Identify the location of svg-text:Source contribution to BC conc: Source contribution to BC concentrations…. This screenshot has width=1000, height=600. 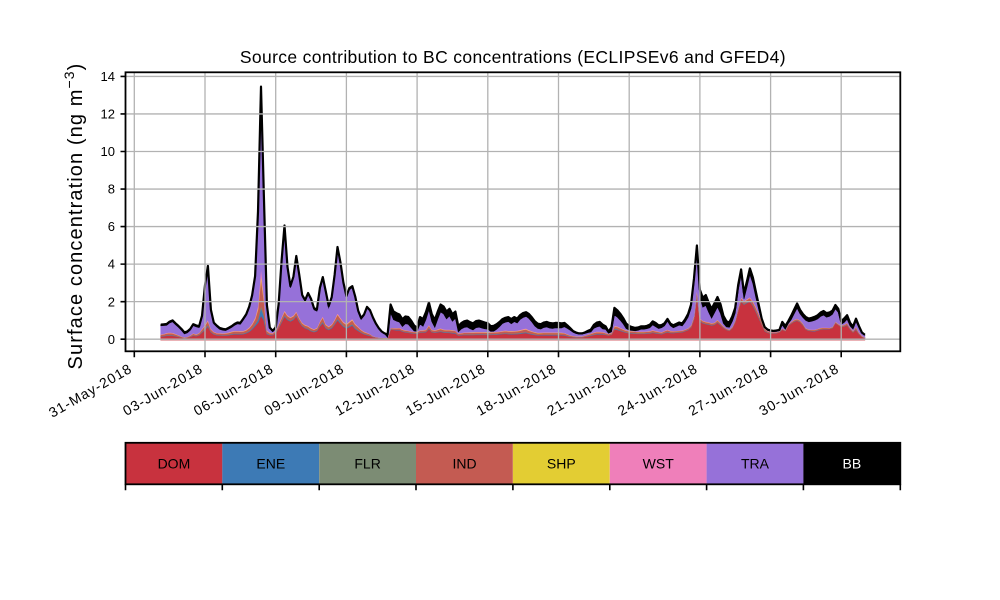
(513, 57).